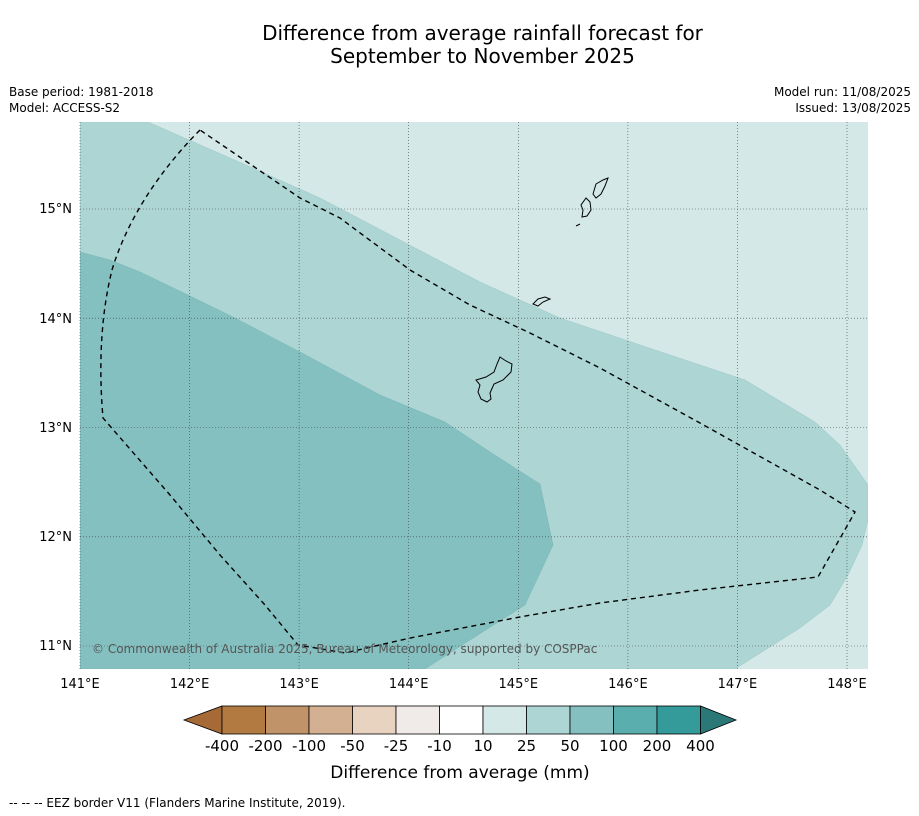 This screenshot has width=919, height=816. Describe the element at coordinates (613, 746) in the screenshot. I see `colorbar-tick-label: 100` at that location.